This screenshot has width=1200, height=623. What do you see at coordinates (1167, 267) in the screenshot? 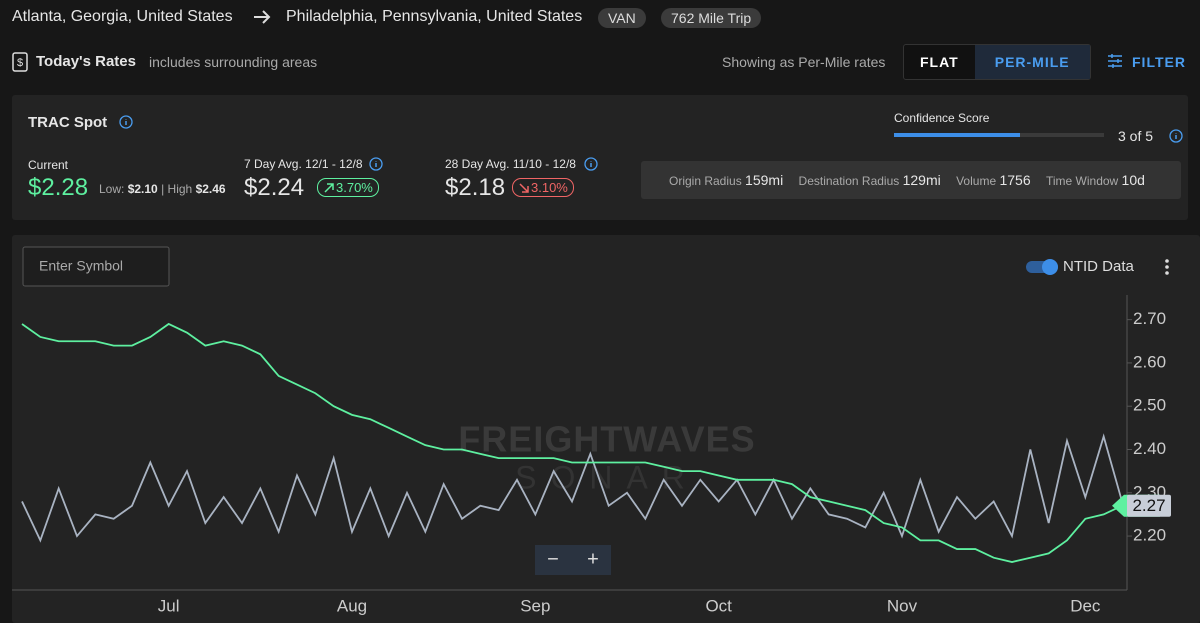
I see `menu-icon` at bounding box center [1167, 267].